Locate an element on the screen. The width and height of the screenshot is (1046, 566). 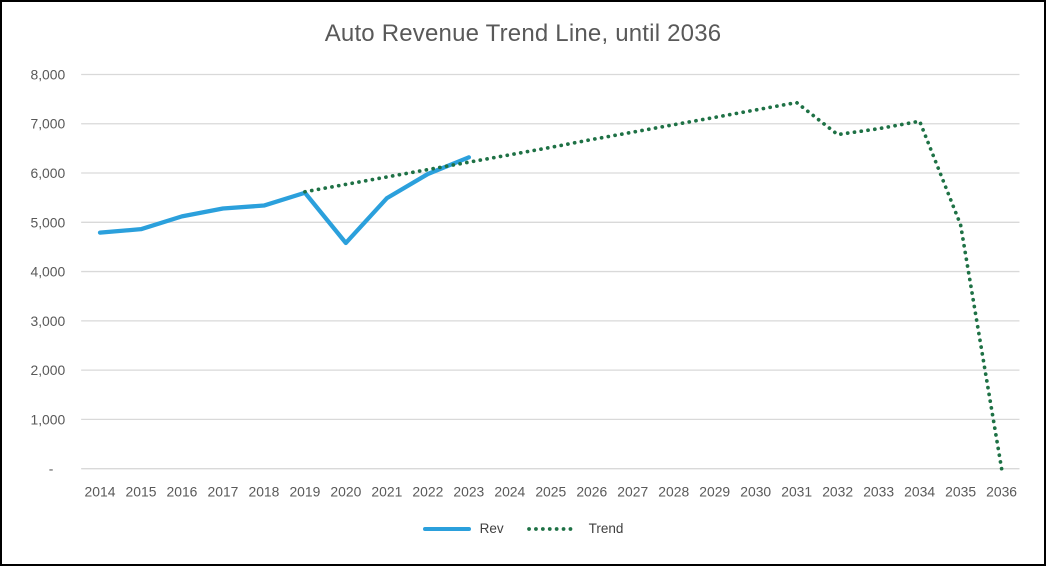
x-axis-tick-label: 2027 is located at coordinates (632, 491).